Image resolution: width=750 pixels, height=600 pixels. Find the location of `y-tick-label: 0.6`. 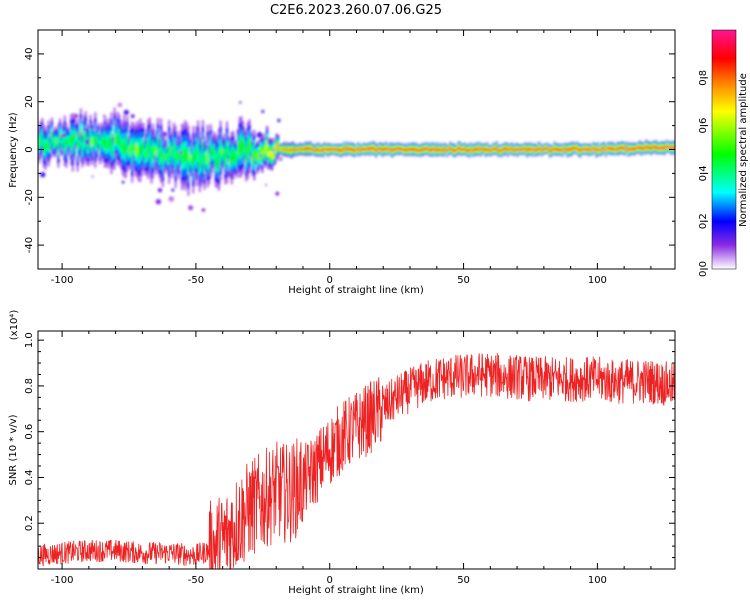

y-tick-label: 0.6 is located at coordinates (29, 432).